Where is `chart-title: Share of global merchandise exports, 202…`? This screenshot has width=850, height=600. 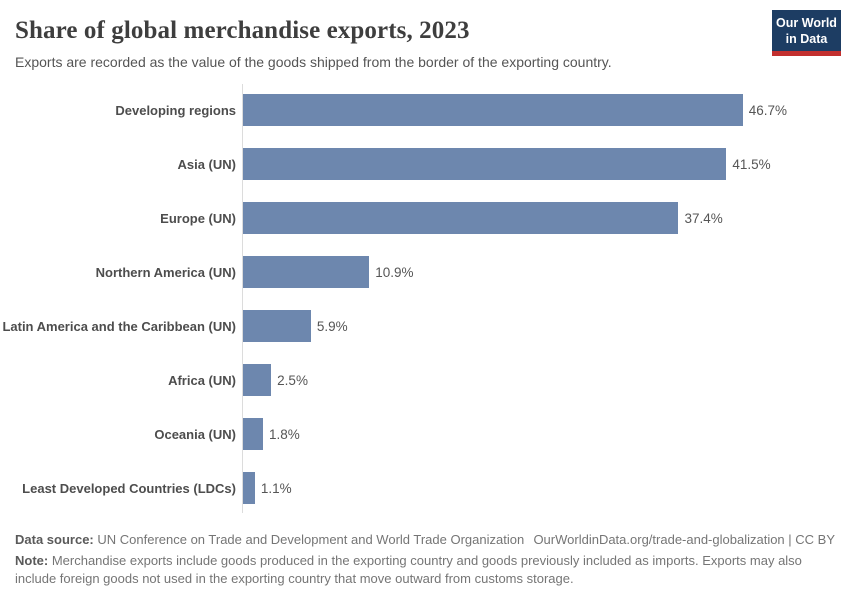 chart-title: Share of global merchandise exports, 202… is located at coordinates (242, 30).